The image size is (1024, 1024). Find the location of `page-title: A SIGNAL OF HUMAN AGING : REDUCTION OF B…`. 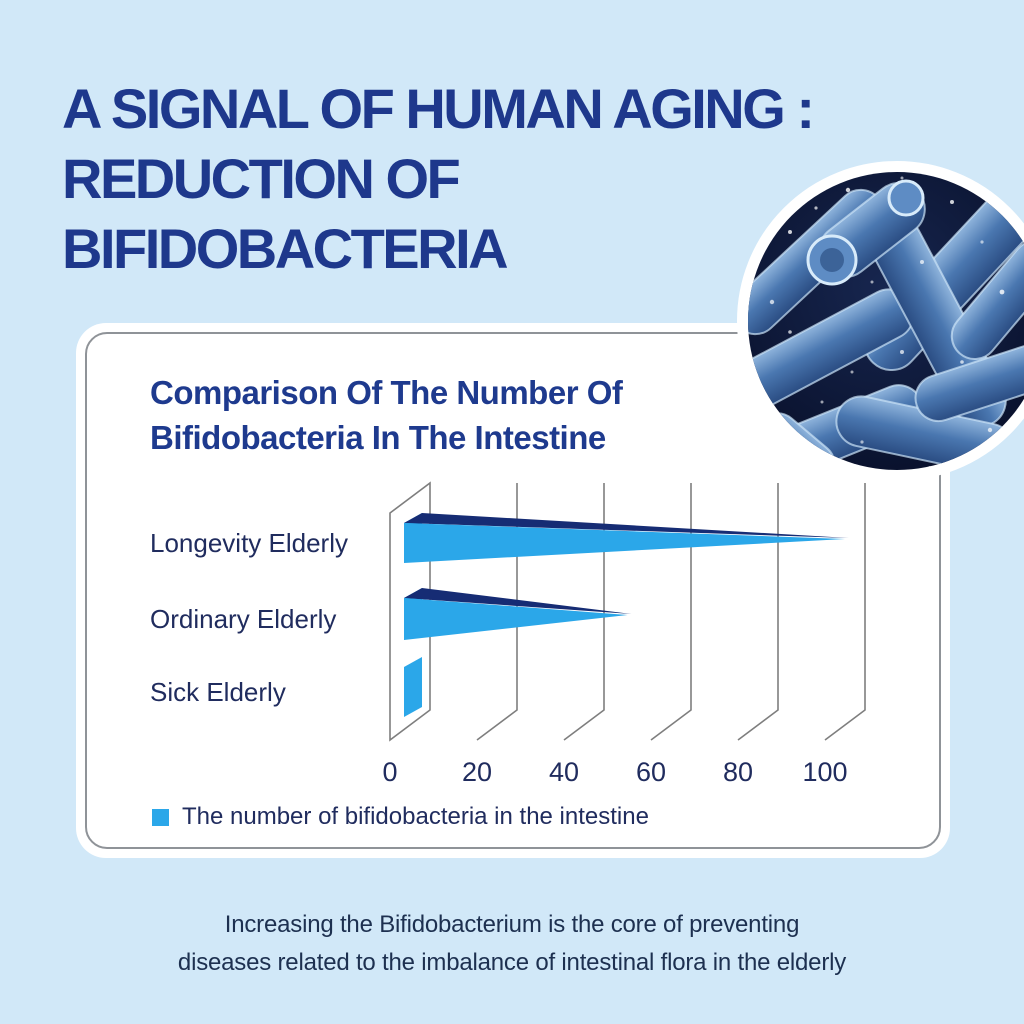

page-title: A SIGNAL OF HUMAN AGING : REDUCTION OF B… is located at coordinates (438, 178).